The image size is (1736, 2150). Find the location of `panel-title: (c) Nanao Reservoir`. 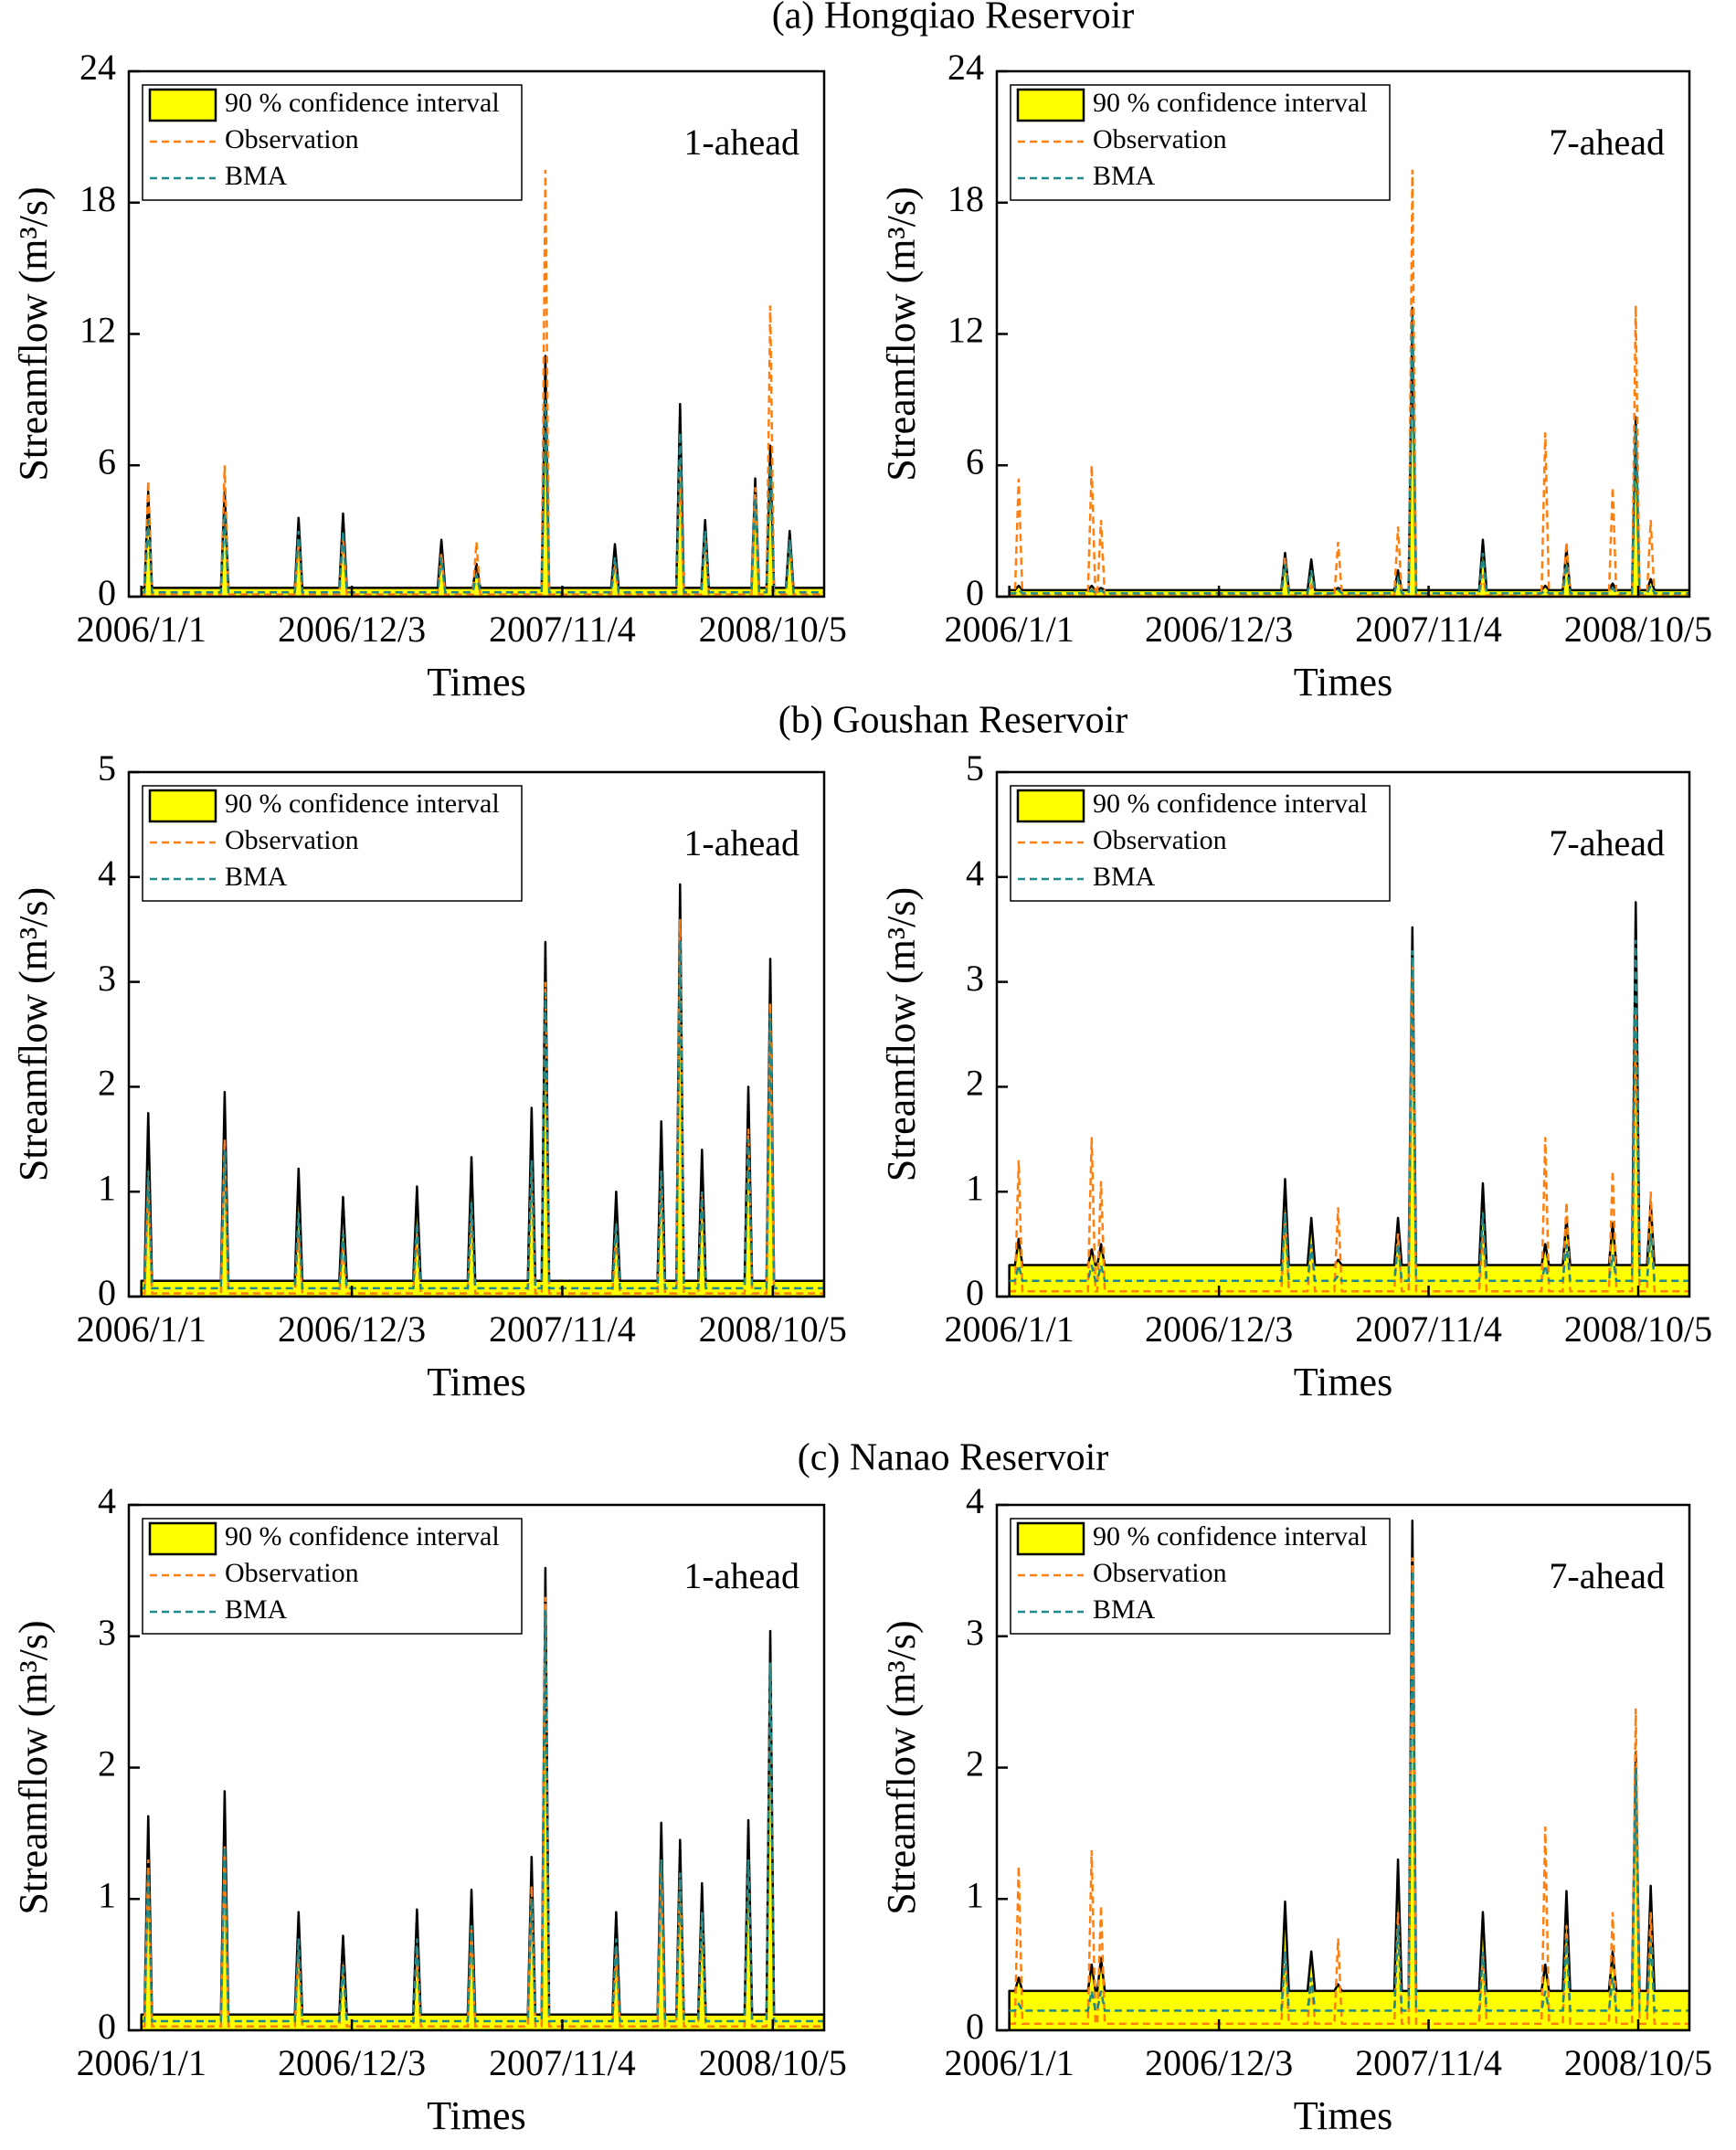

panel-title: (c) Nanao Reservoir is located at coordinates (953, 1458).